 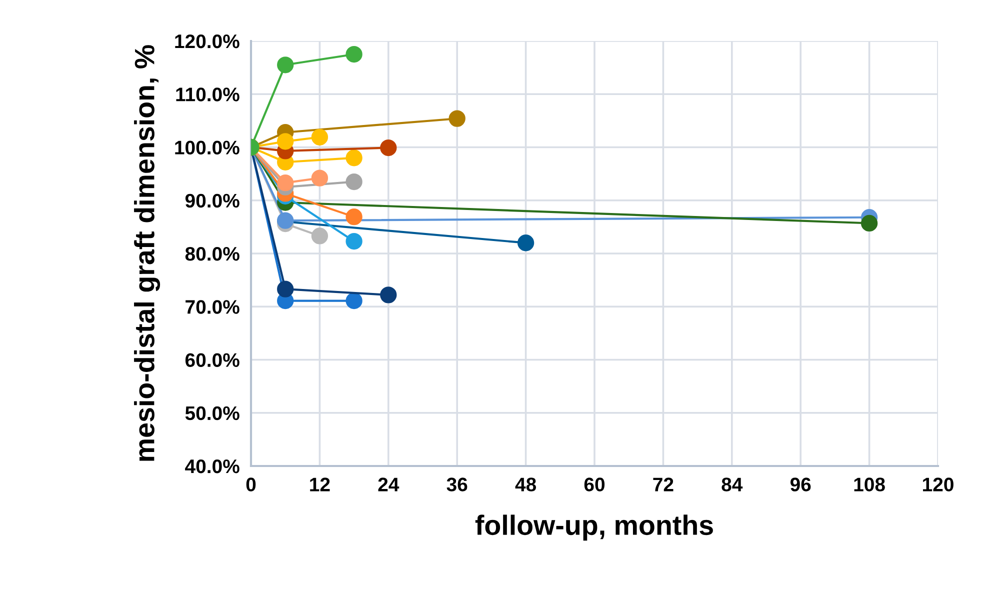 I want to click on x-tick-label: 96, so click(x=800, y=485).